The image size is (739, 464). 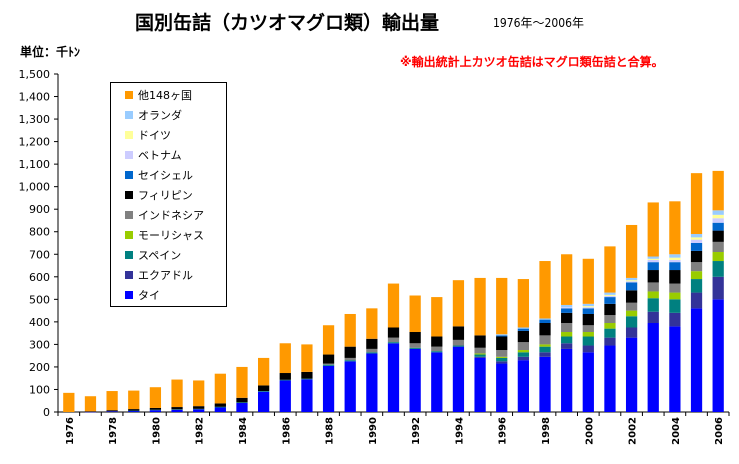 I want to click on x-tick-label: 1990, so click(x=373, y=431).